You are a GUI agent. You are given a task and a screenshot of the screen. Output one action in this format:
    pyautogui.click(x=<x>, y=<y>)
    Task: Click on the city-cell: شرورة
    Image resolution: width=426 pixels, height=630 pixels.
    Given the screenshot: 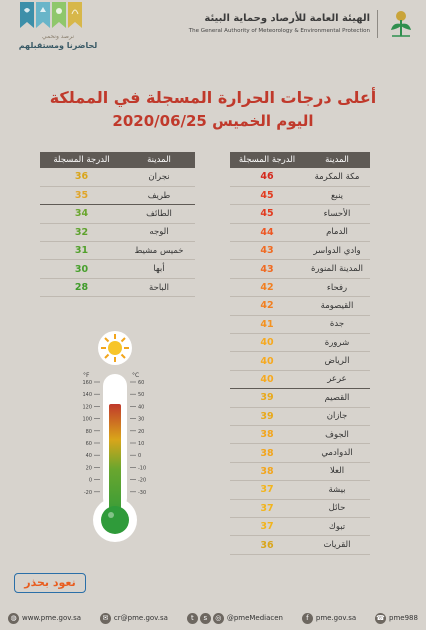 What is the action you would take?
    pyautogui.click(x=337, y=343)
    